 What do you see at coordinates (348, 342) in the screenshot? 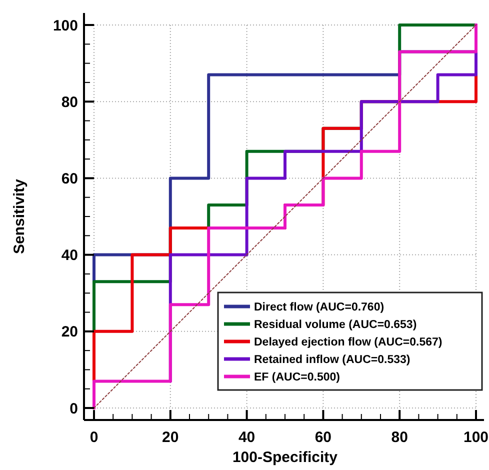
I see `legend-label: Delayed ejection flow (AUC=0.567)` at bounding box center [348, 342].